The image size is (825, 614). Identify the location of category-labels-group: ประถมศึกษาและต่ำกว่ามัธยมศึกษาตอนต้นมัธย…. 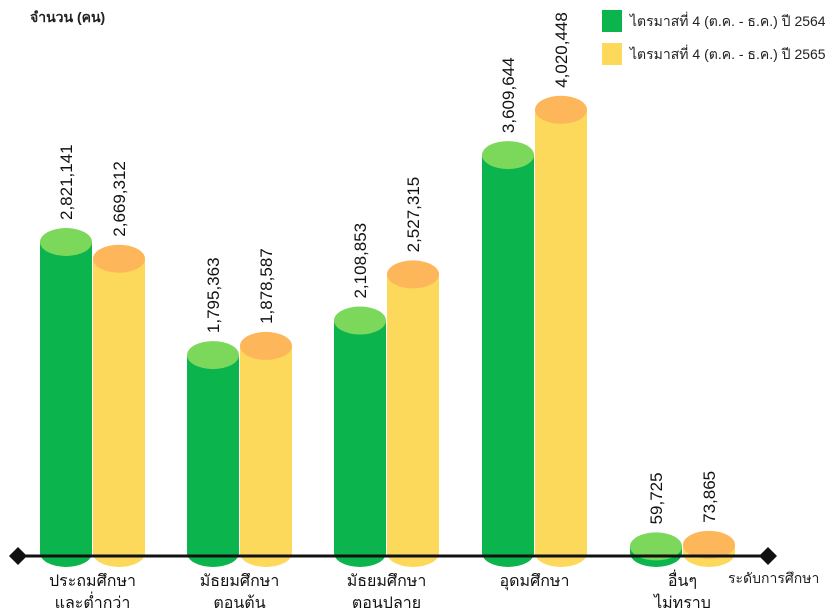
(380, 590).